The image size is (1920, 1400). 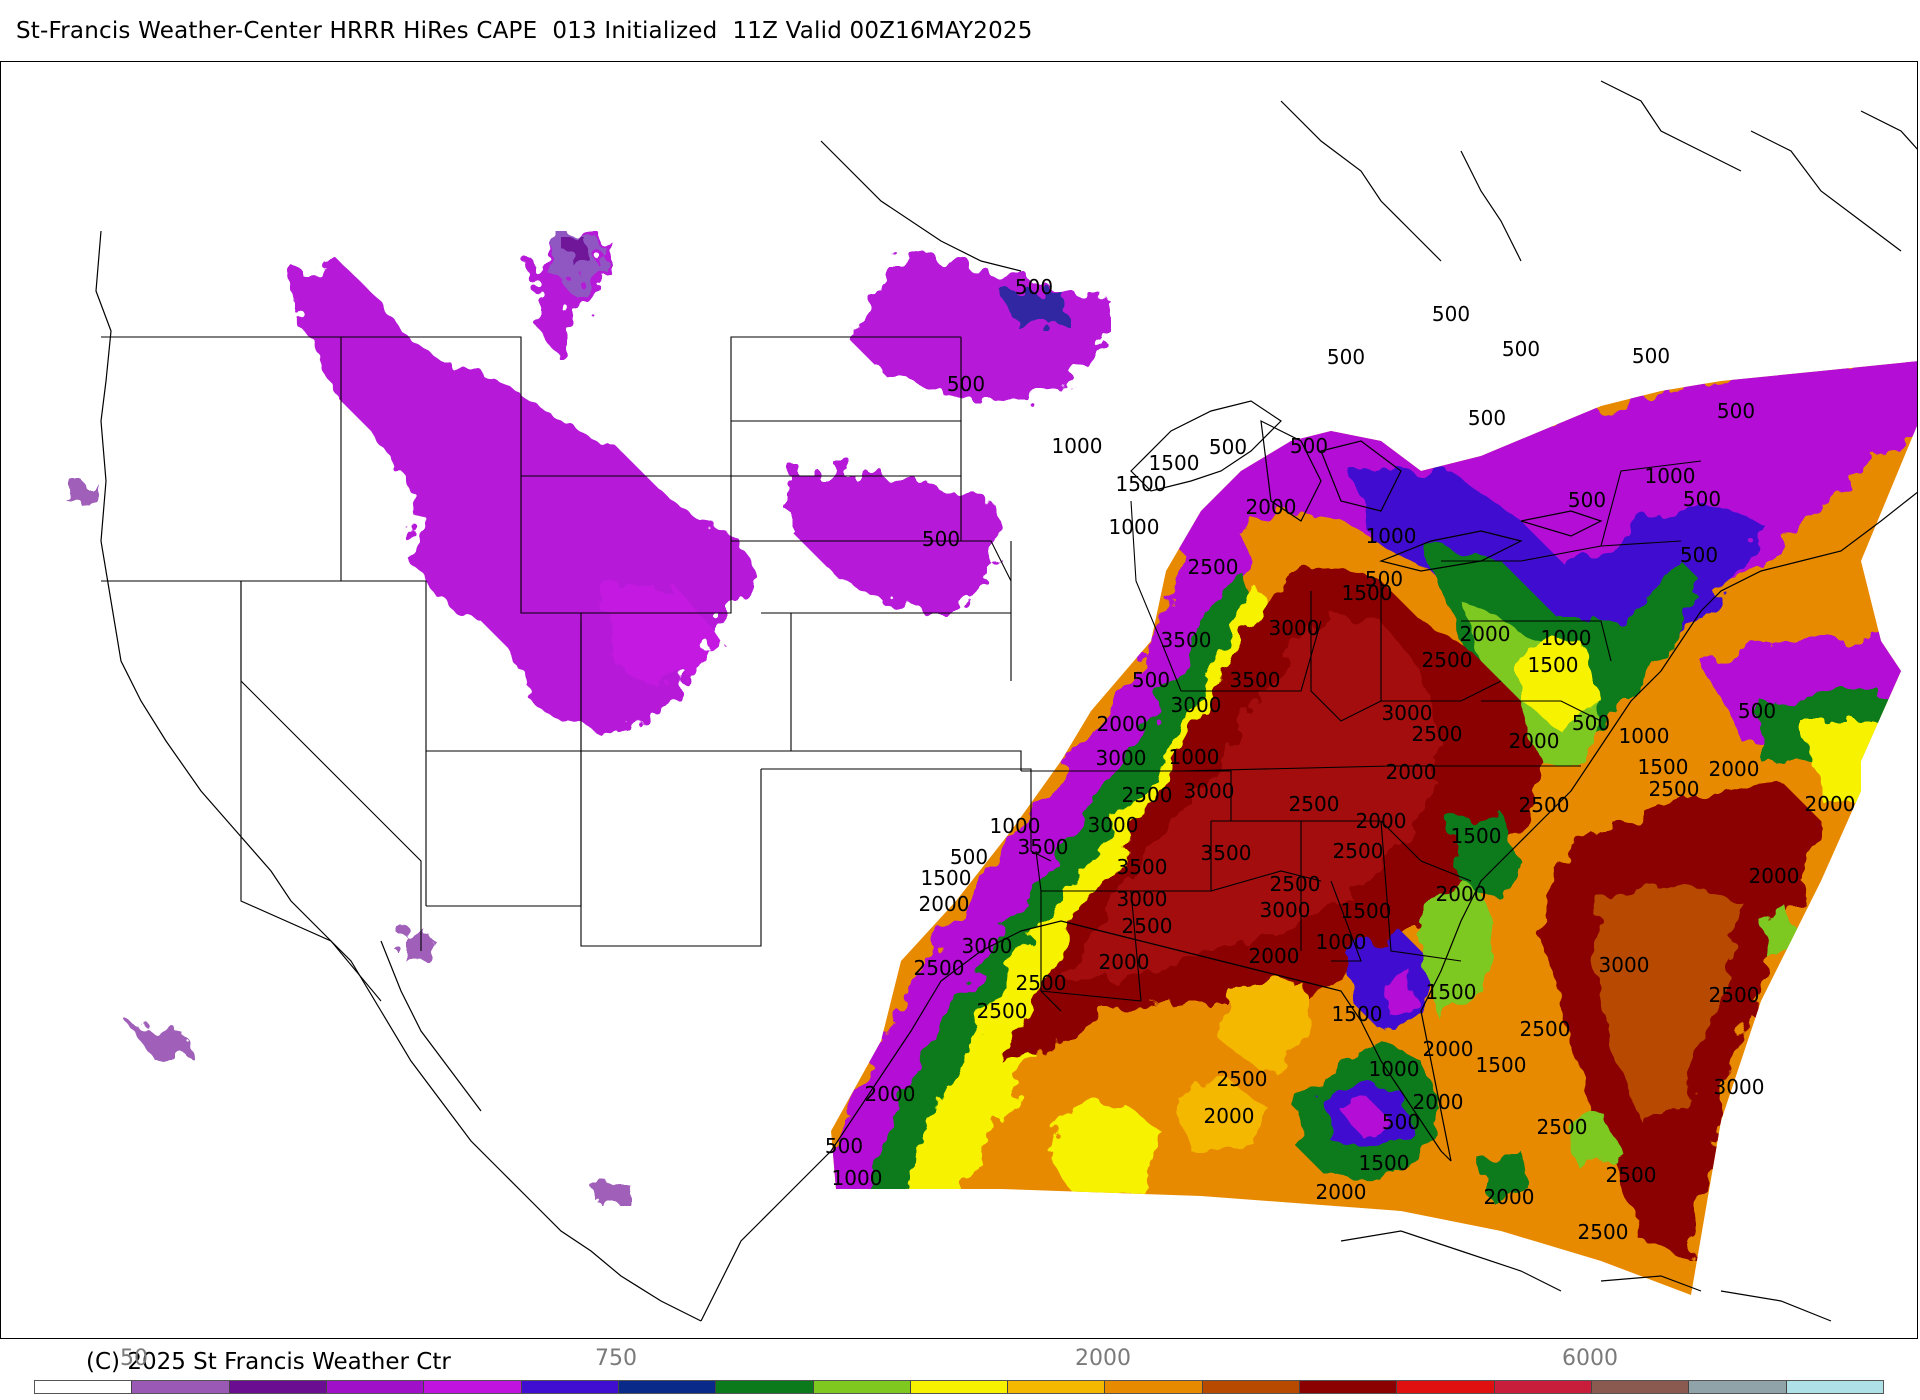 What do you see at coordinates (1103, 1358) in the screenshot?
I see `colorbar-label-2000: 2000` at bounding box center [1103, 1358].